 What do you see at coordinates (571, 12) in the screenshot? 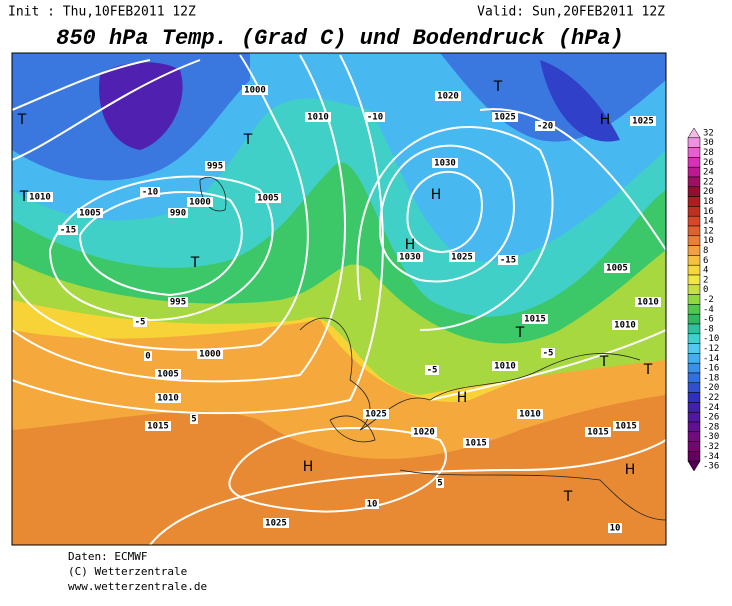
I see `valid-time: Valid: Sun,20FEB2011 12Z` at bounding box center [571, 12].